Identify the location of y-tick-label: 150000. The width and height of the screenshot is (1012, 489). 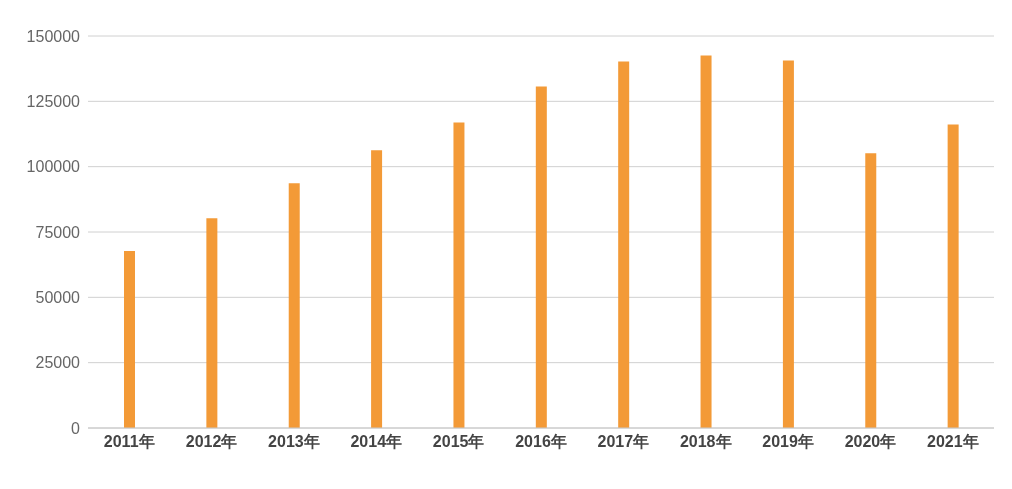
(53, 36).